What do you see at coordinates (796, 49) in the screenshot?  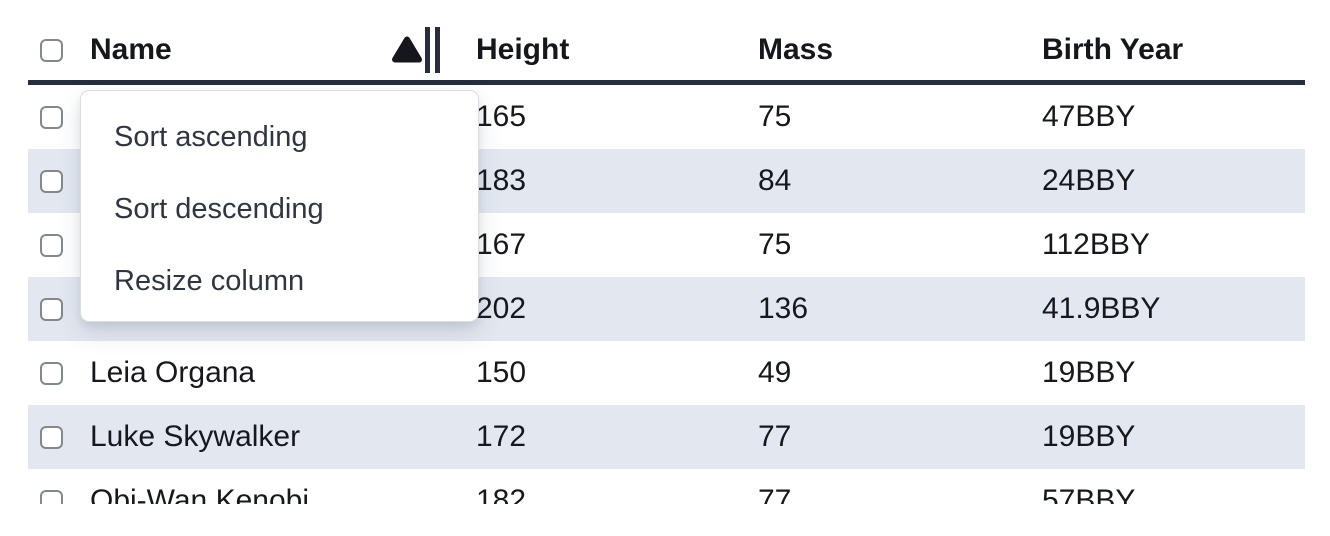 I see `column-header-mass-label: Mass` at bounding box center [796, 49].